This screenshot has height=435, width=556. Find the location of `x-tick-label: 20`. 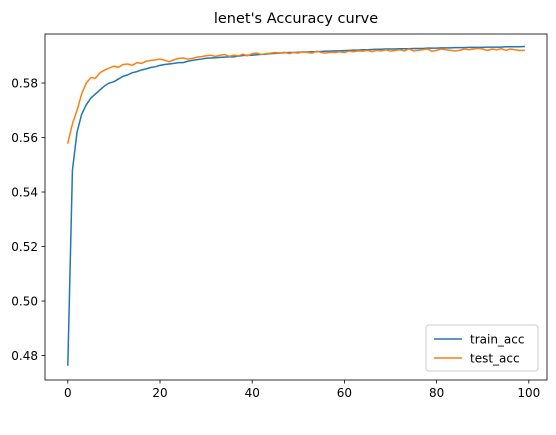

x-tick-label: 20 is located at coordinates (159, 393).